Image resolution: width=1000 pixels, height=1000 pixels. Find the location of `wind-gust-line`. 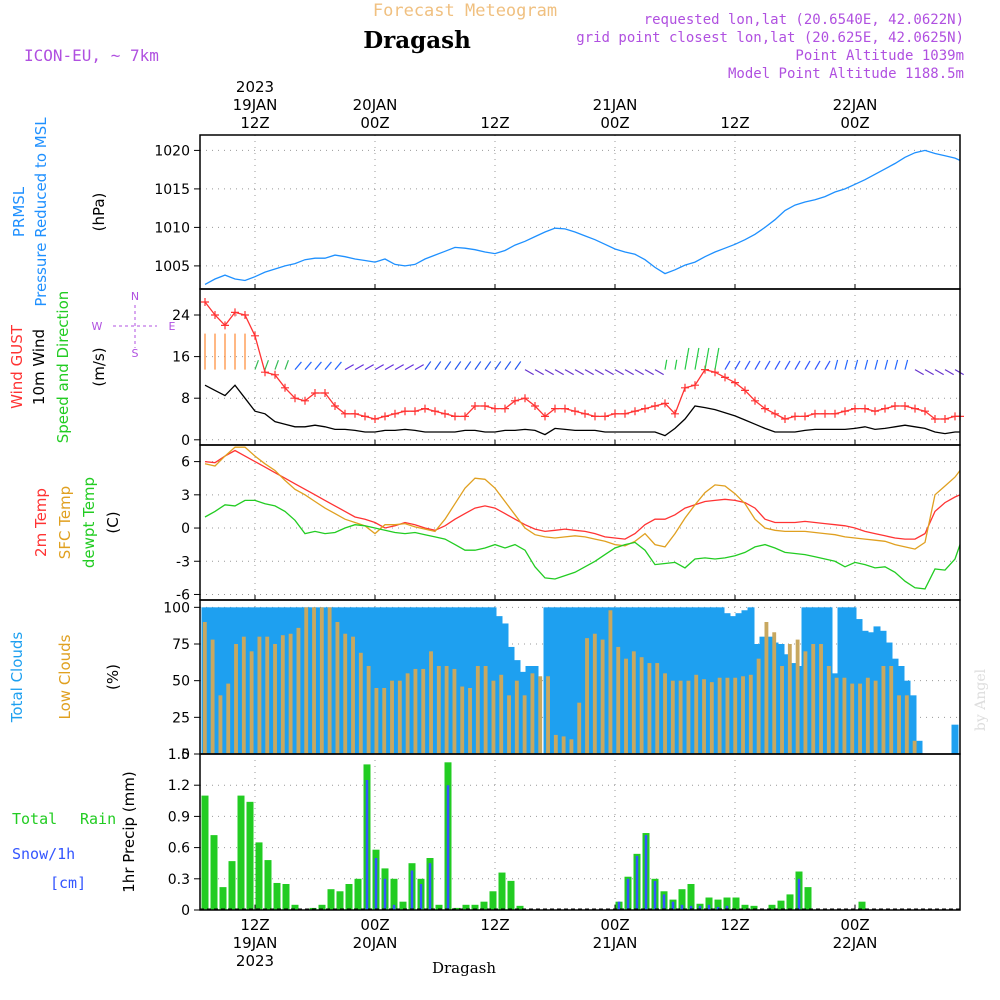

wind-gust-line is located at coordinates (582, 360).